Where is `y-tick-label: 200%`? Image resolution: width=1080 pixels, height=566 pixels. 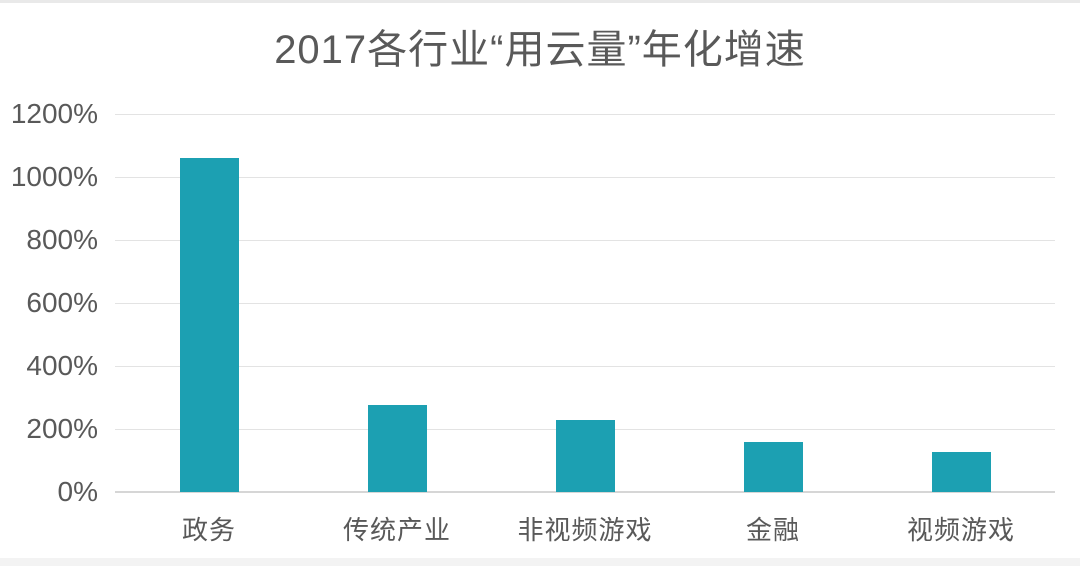 y-tick-label: 200% is located at coordinates (62, 428).